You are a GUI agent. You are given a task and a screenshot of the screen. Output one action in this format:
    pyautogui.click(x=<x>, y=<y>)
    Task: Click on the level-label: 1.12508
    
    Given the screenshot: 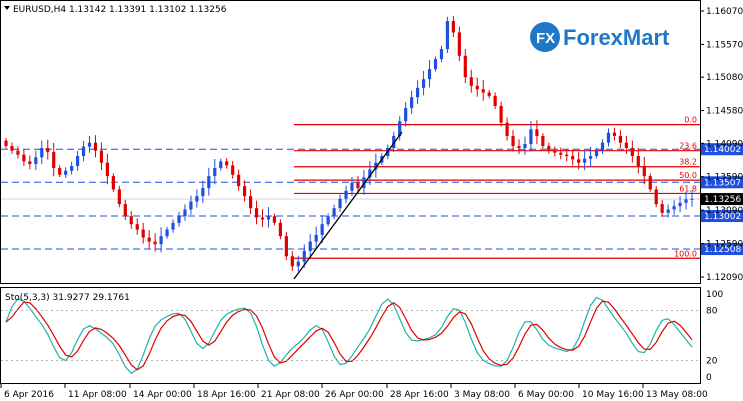 What is the action you would take?
    pyautogui.click(x=722, y=250)
    